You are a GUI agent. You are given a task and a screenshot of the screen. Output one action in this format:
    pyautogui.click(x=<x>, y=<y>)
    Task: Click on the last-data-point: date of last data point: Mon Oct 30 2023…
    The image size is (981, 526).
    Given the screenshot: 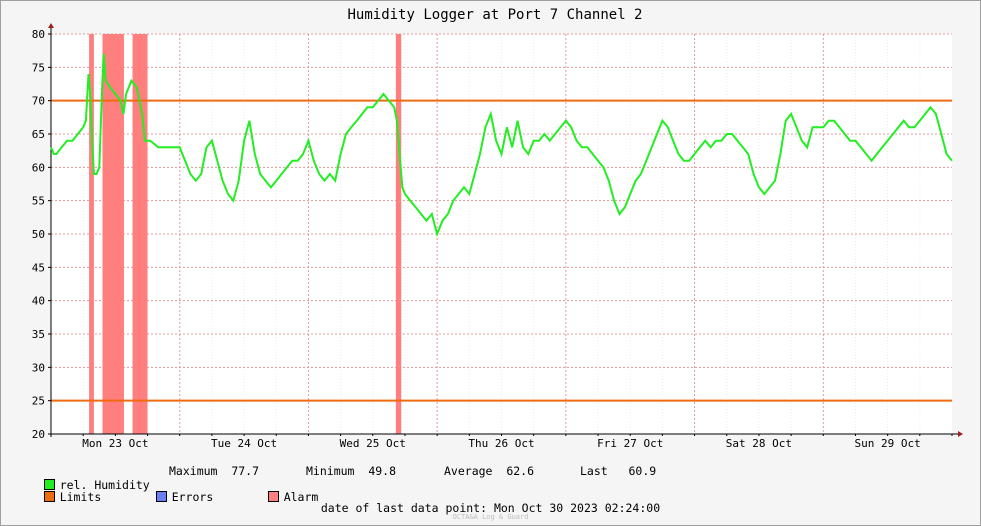 What is the action you would take?
    pyautogui.click(x=490, y=508)
    